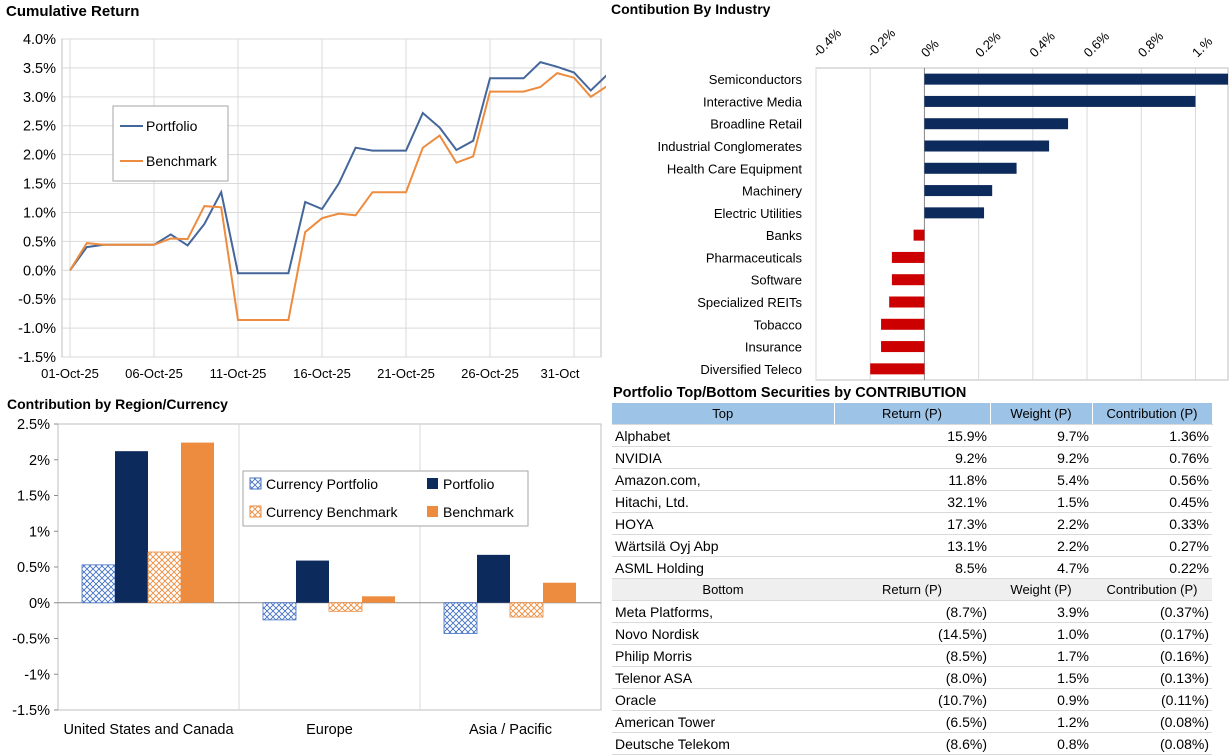 The height and width of the screenshot is (755, 1230). Describe the element at coordinates (1041, 699) in the screenshot. I see `security-value: 0.9%` at that location.